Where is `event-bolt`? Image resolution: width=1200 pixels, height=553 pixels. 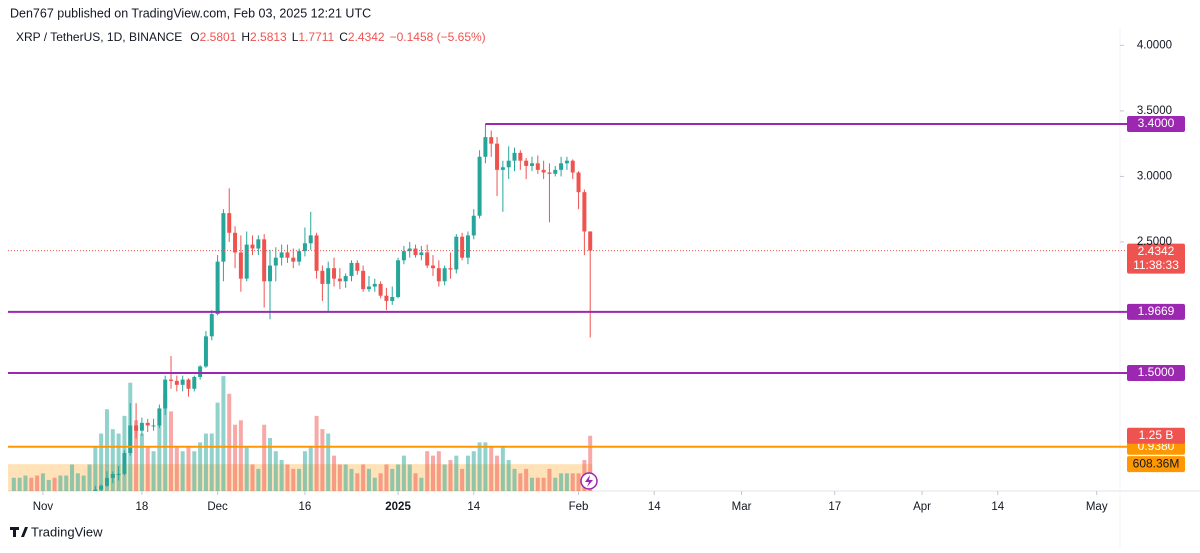
event-bolt is located at coordinates (589, 481).